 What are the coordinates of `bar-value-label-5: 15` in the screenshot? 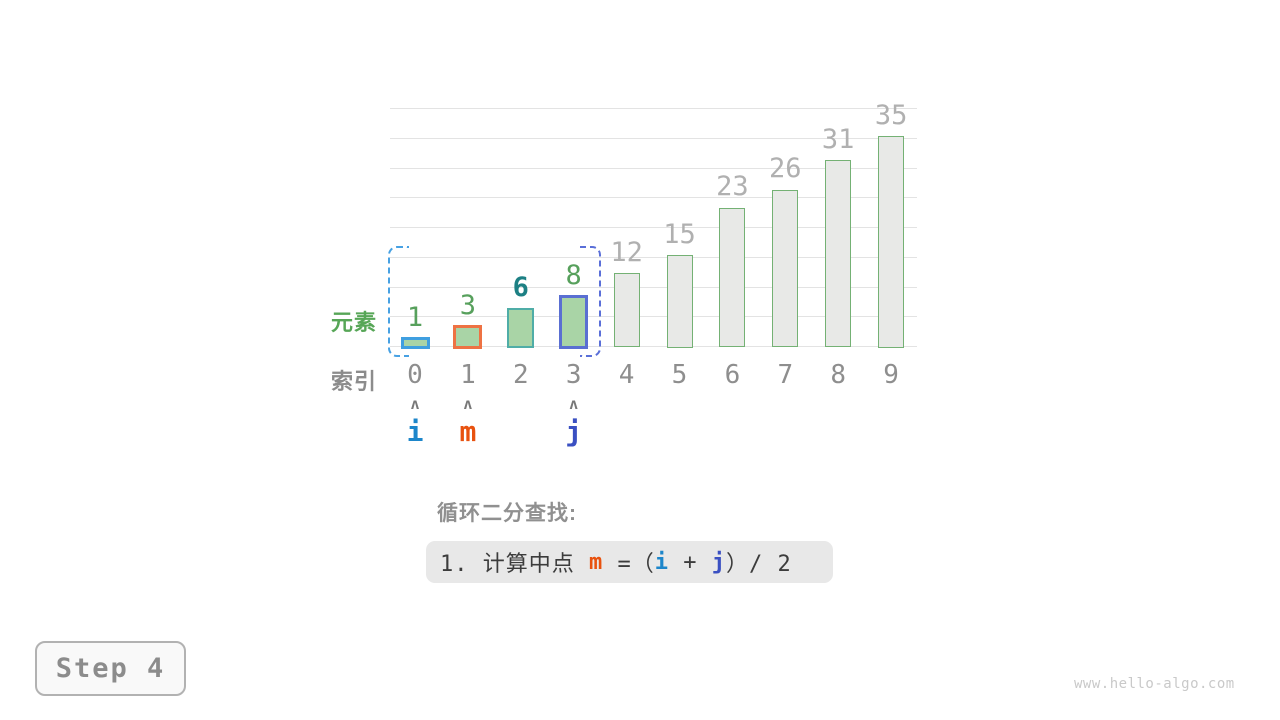 It's located at (679, 234).